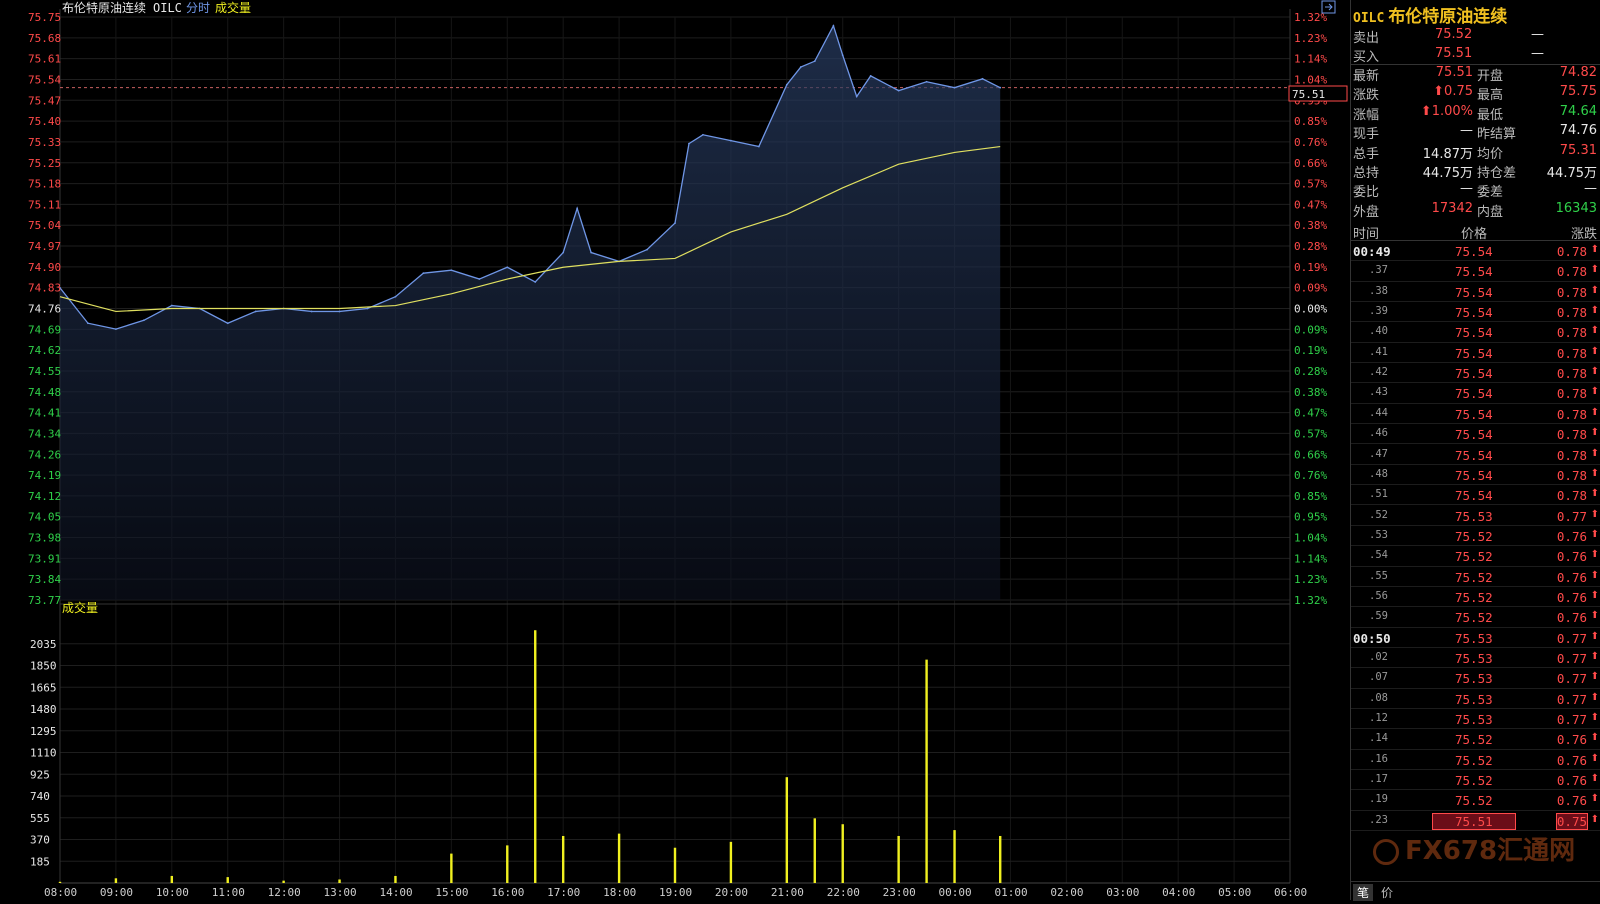 This screenshot has height=904, width=1600. What do you see at coordinates (955, 892) in the screenshot?
I see `time-axis-label: 00:00` at bounding box center [955, 892].